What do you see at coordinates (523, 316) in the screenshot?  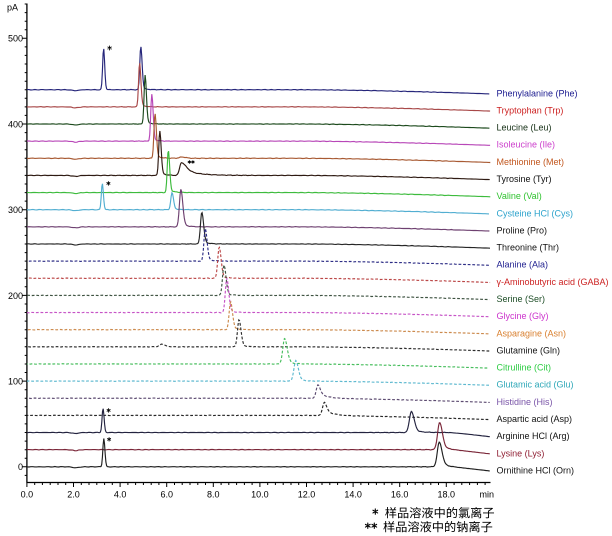 I see `svg-text: Glycine (Gly)` at bounding box center [523, 316].